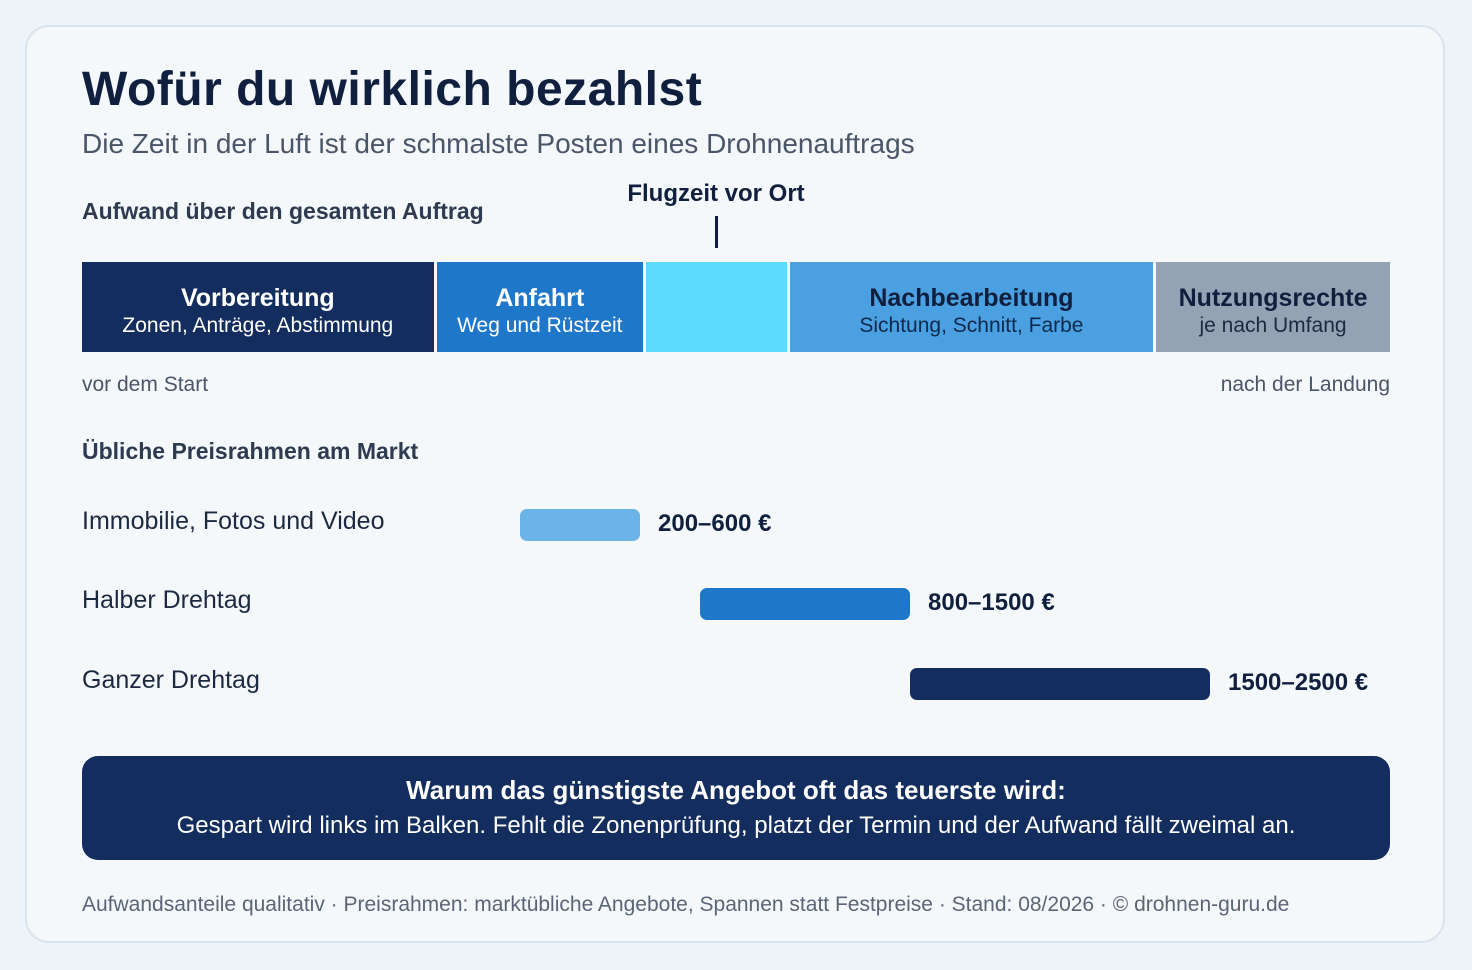 The height and width of the screenshot is (970, 1472). I want to click on effort-segment-subtitle: je nach Umfang, so click(1273, 325).